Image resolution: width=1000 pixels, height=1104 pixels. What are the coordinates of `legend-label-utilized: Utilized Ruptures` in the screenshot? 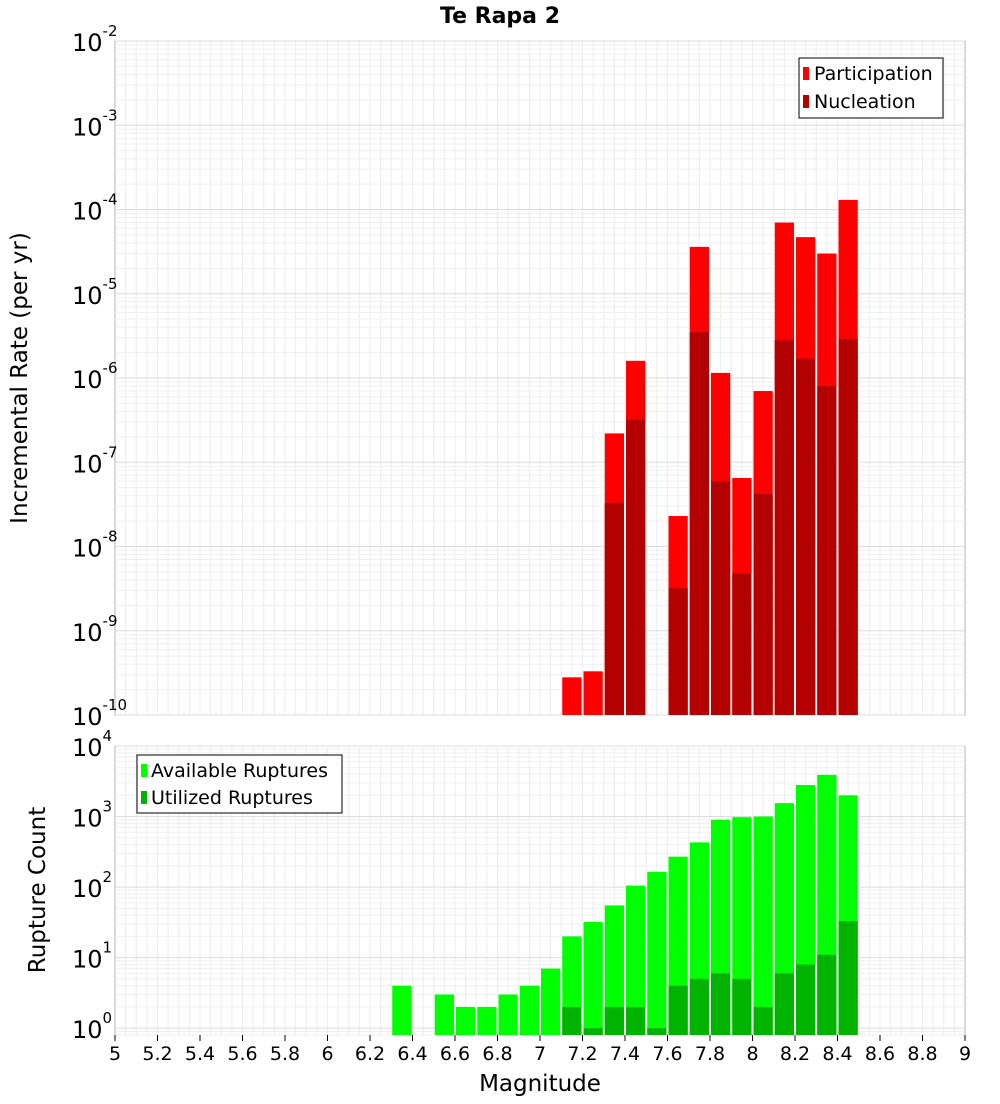 It's located at (232, 798).